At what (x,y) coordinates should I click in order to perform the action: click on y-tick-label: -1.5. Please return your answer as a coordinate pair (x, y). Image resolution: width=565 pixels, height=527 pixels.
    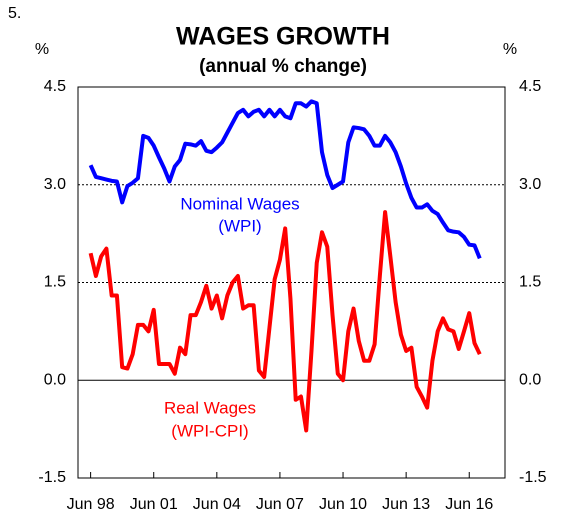
    Looking at the image, I should click on (52, 477).